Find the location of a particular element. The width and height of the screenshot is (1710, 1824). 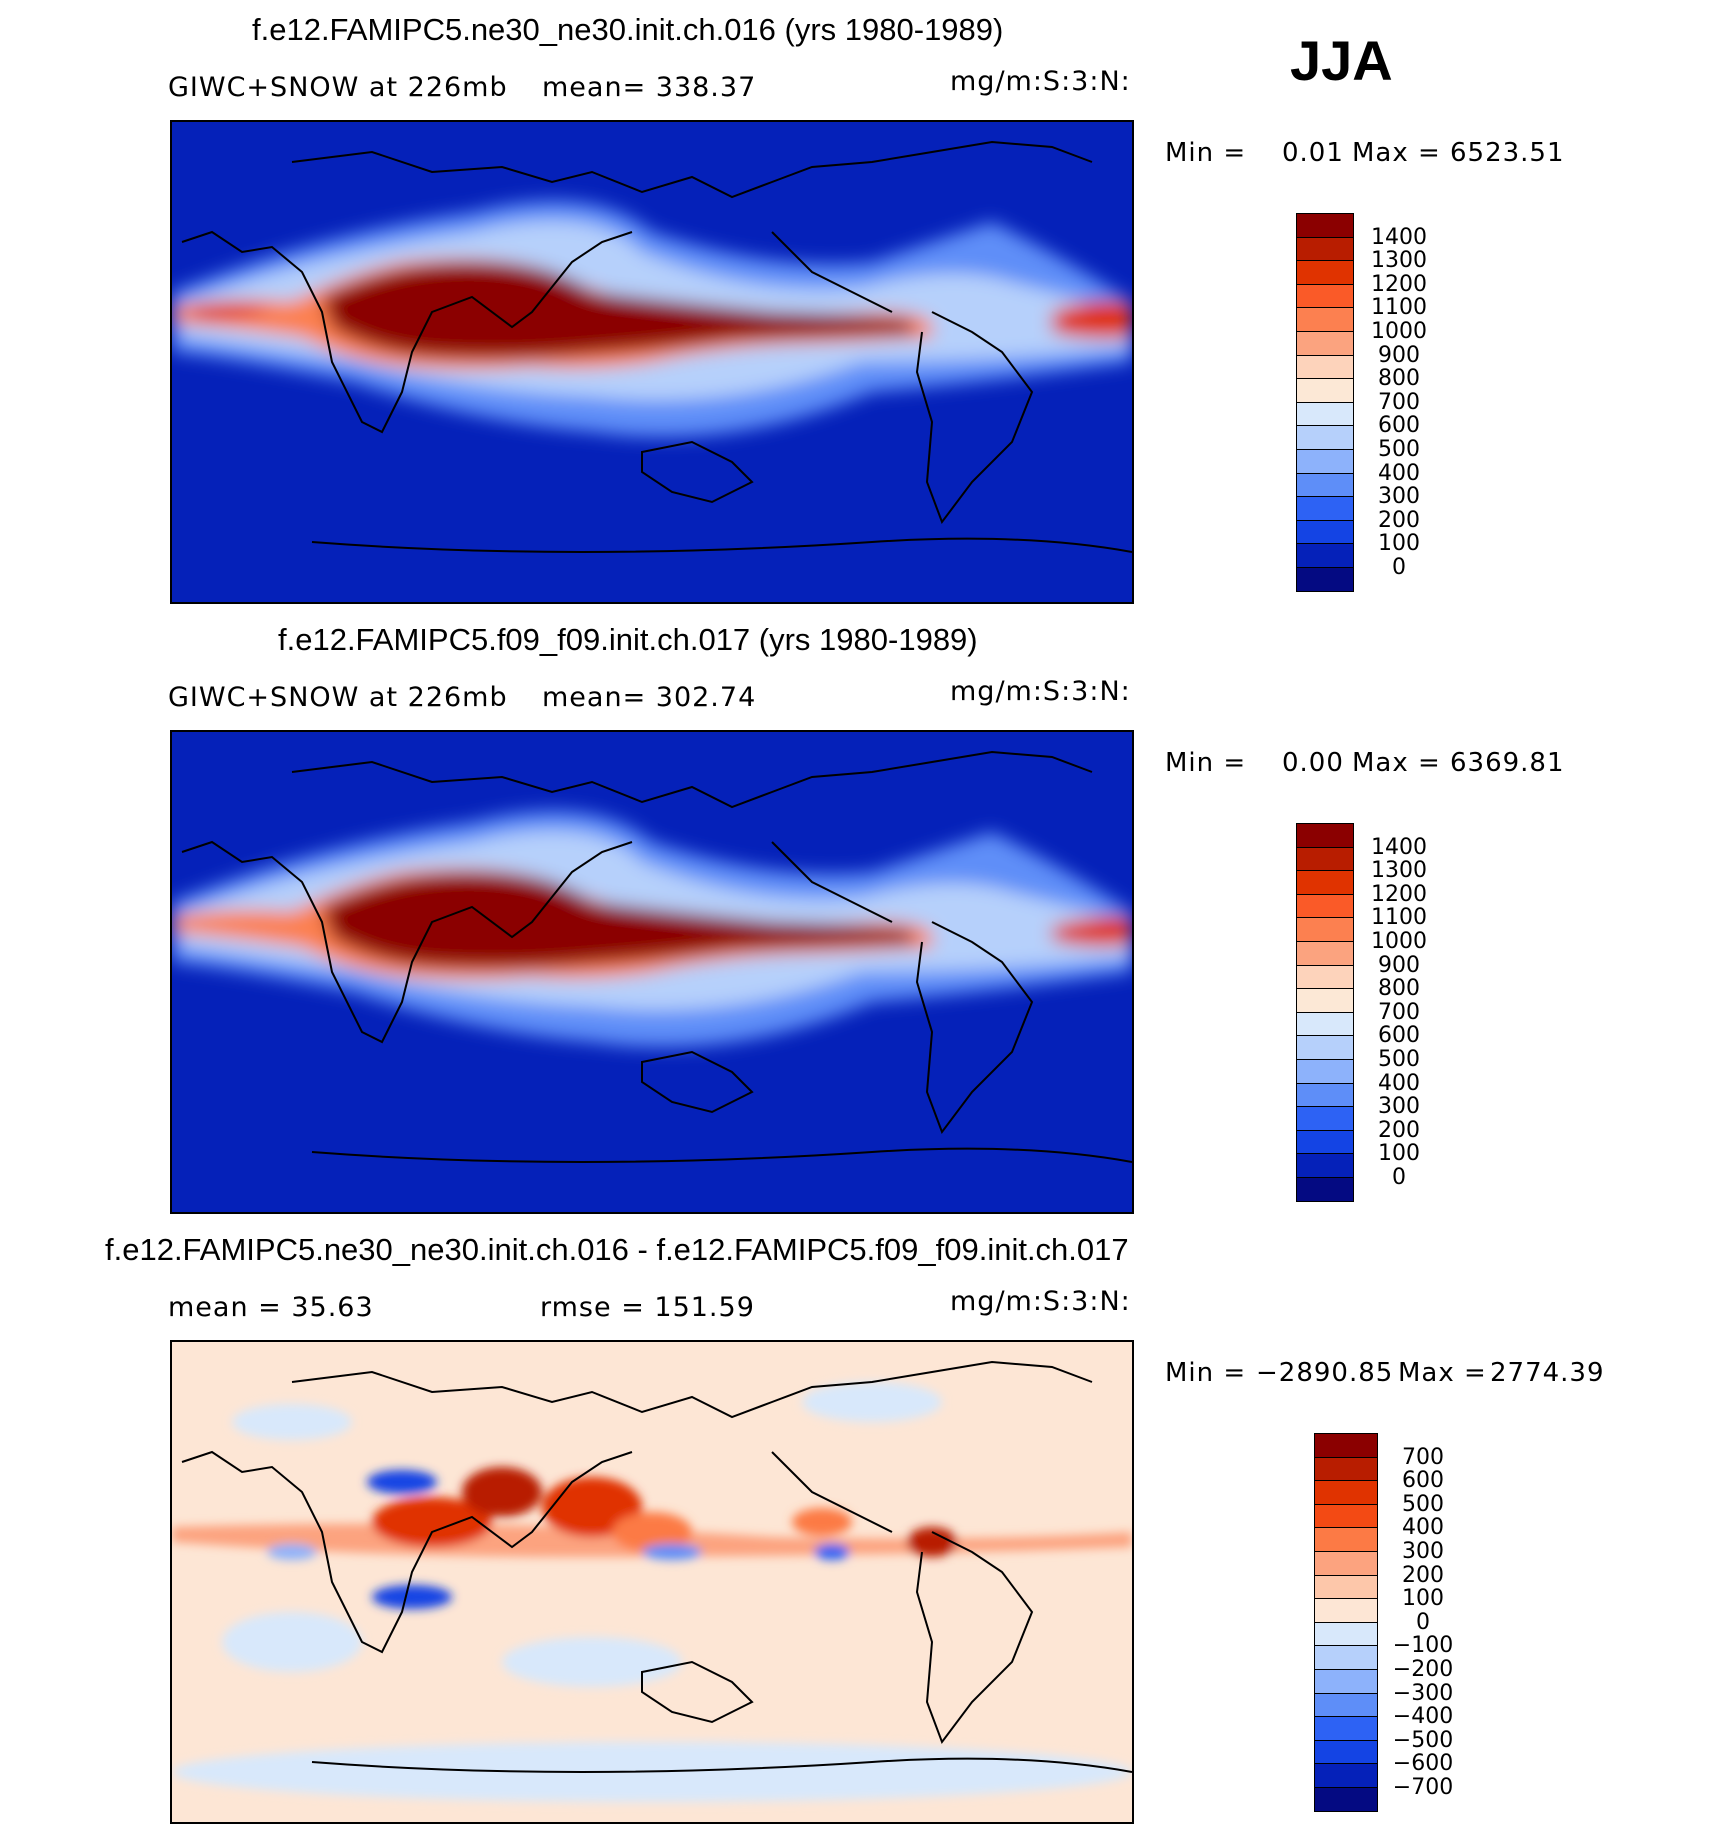

variable-label: GIWC+SNOW at 226mb is located at coordinates (338, 697).